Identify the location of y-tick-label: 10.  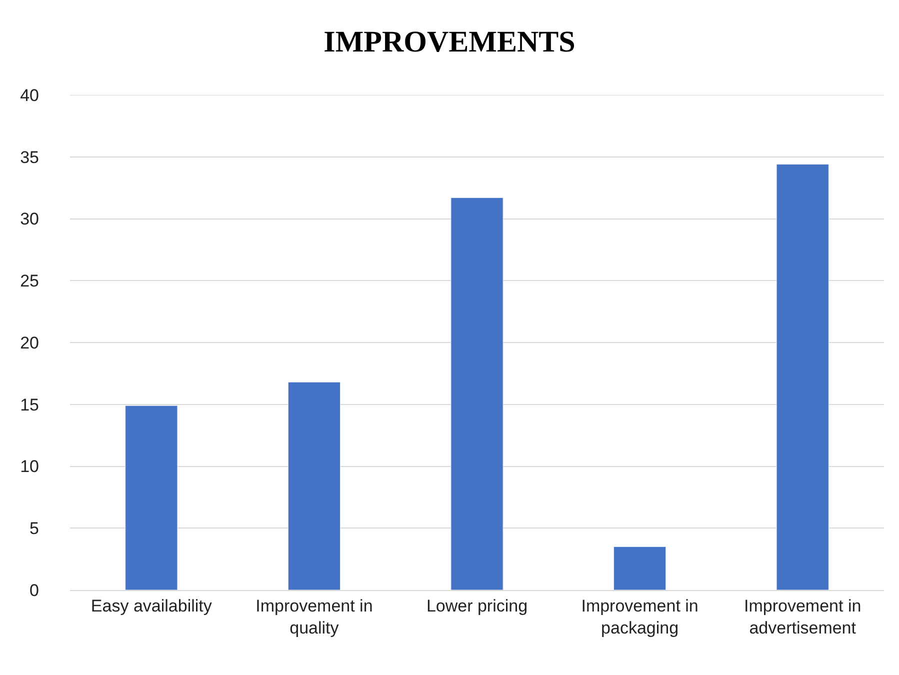
(29, 466).